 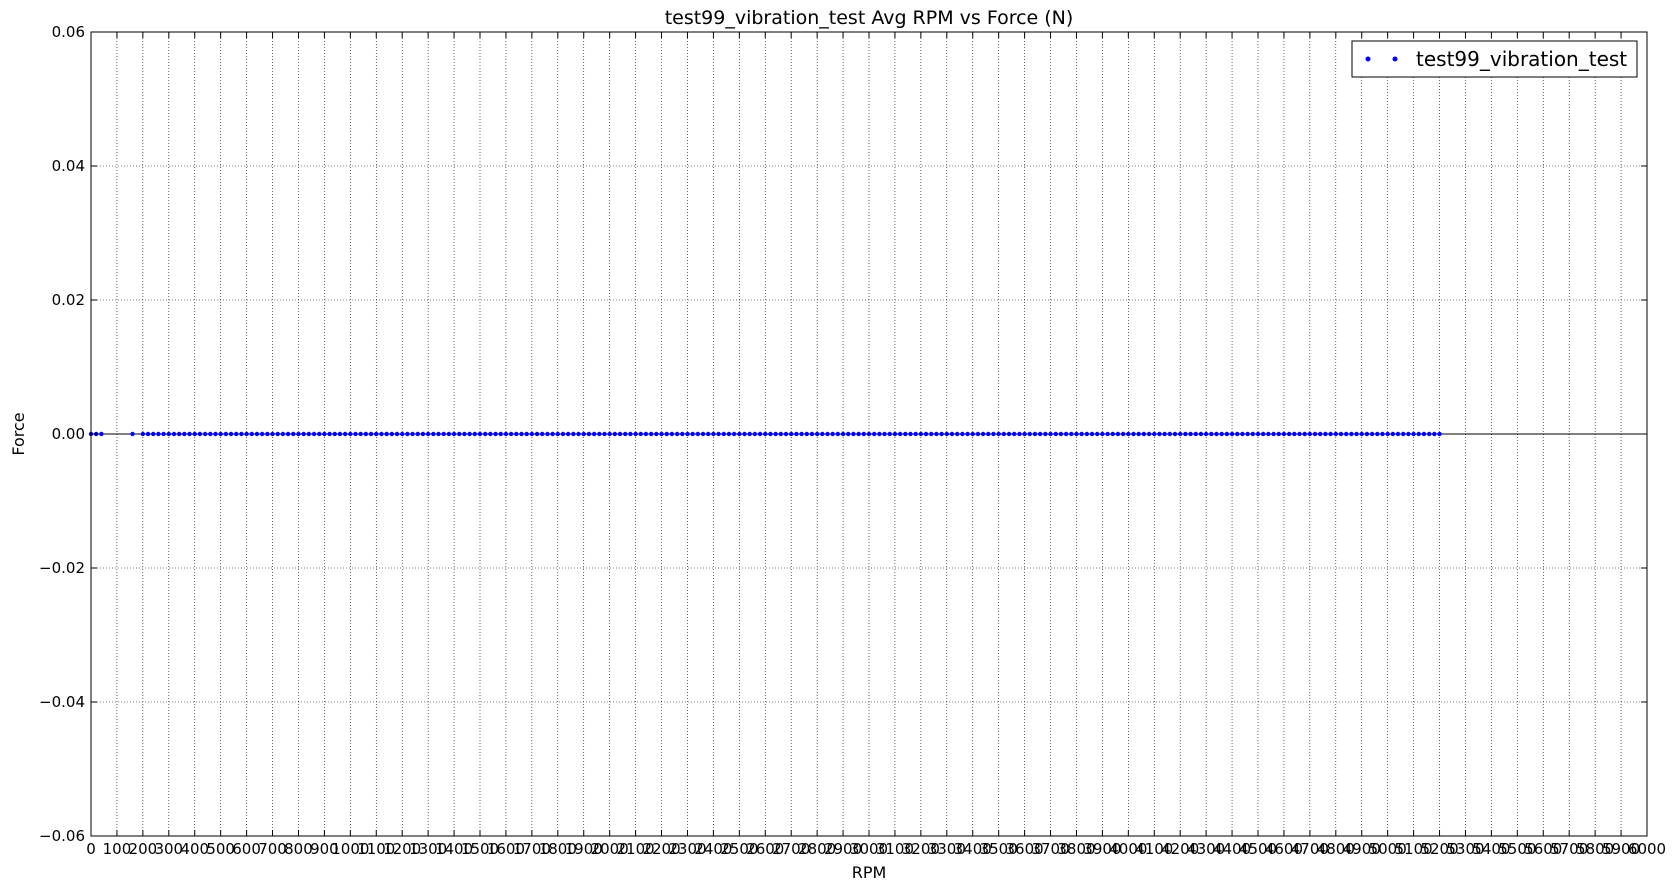 What do you see at coordinates (62, 702) in the screenshot?
I see `y-tick-label: −0.04` at bounding box center [62, 702].